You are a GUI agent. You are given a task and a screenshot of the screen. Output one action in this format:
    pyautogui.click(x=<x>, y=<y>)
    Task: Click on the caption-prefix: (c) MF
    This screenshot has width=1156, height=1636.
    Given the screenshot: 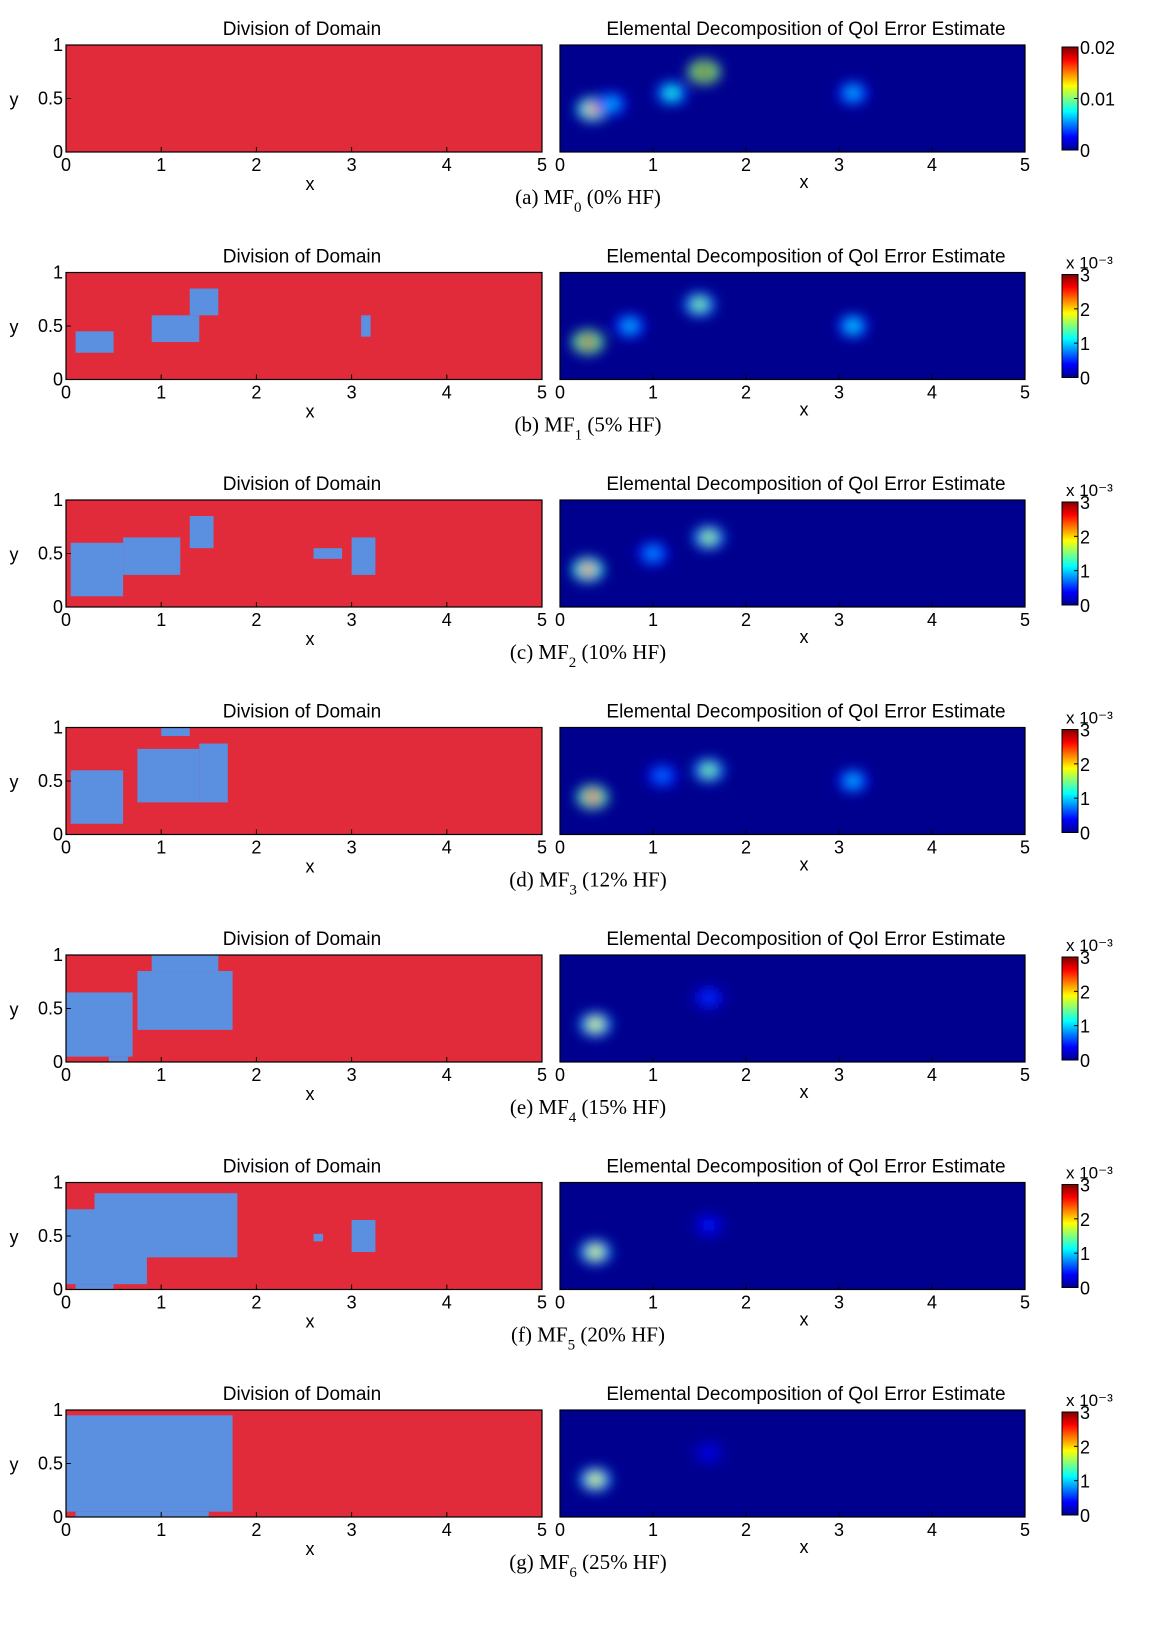 What is the action you would take?
    pyautogui.click(x=539, y=652)
    